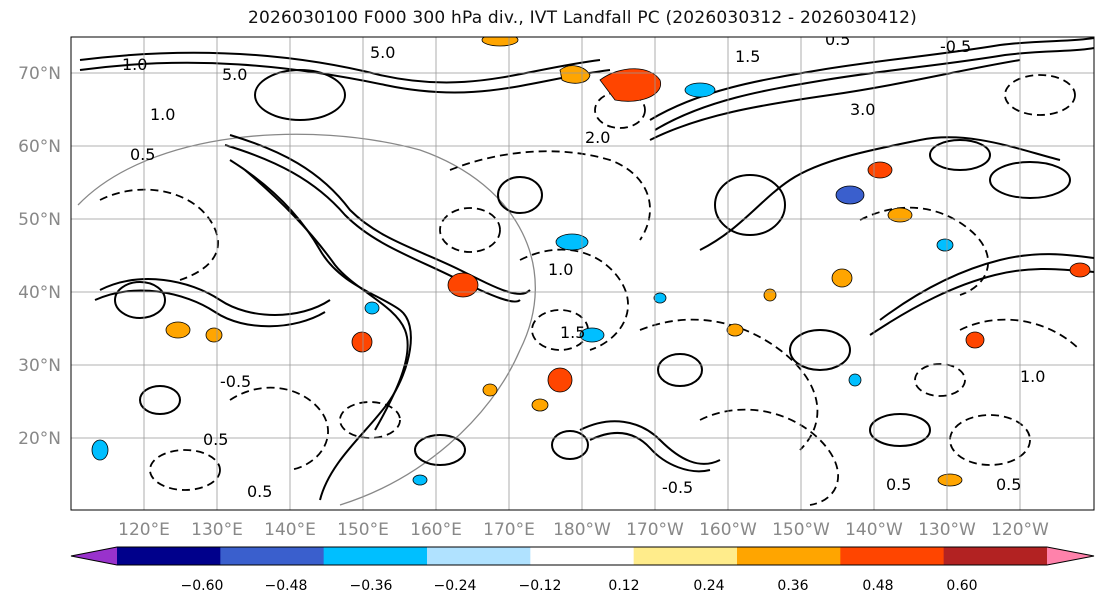 The width and height of the screenshot is (1105, 604). What do you see at coordinates (801, 530) in the screenshot?
I see `lon-label: 150°W` at bounding box center [801, 530].